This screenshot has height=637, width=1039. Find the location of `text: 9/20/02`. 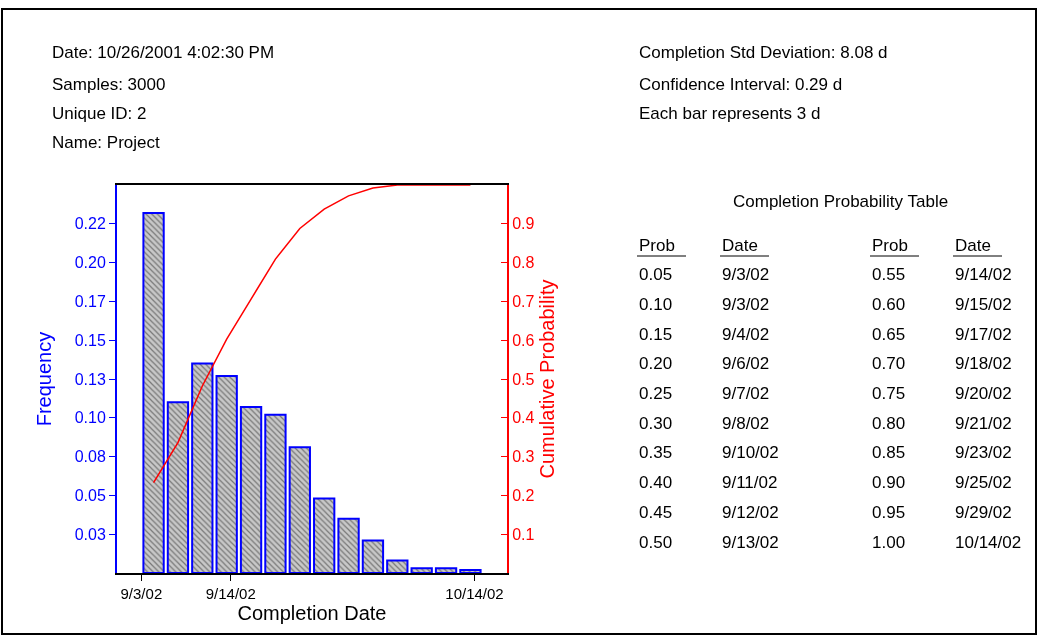

text: 9/20/02 is located at coordinates (983, 393).